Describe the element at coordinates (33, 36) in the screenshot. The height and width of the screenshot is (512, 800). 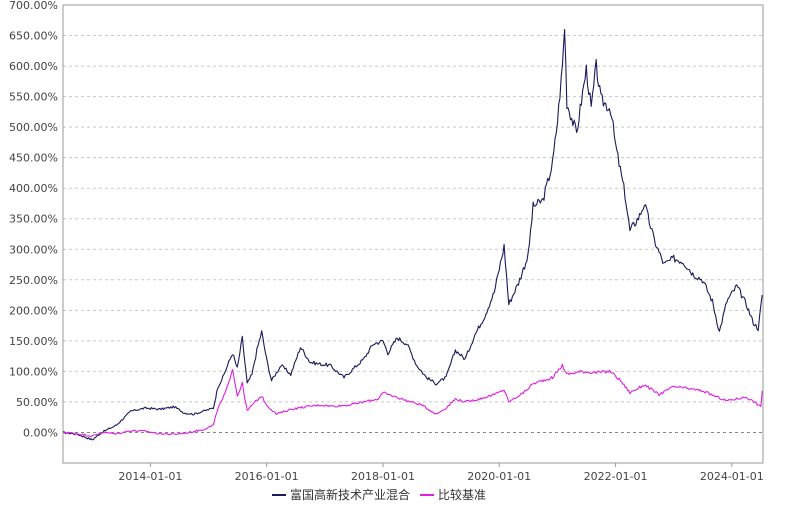
I see `y-tick-label: 650.00%` at that location.